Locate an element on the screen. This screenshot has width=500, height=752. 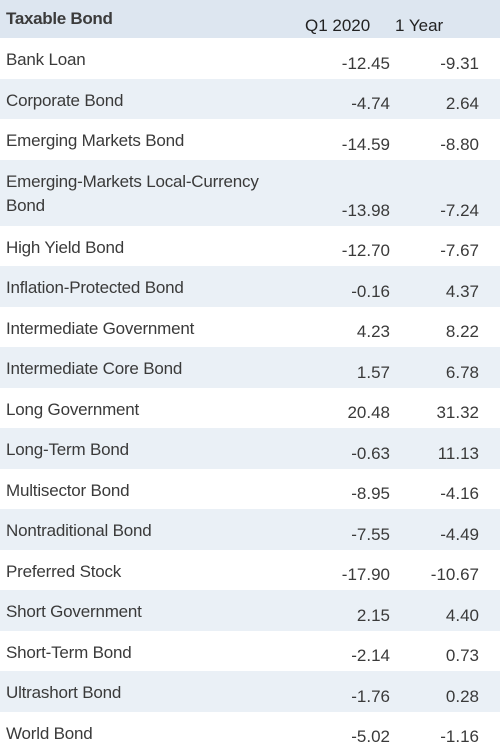
table-title: Taxable Bond is located at coordinates (59, 19).